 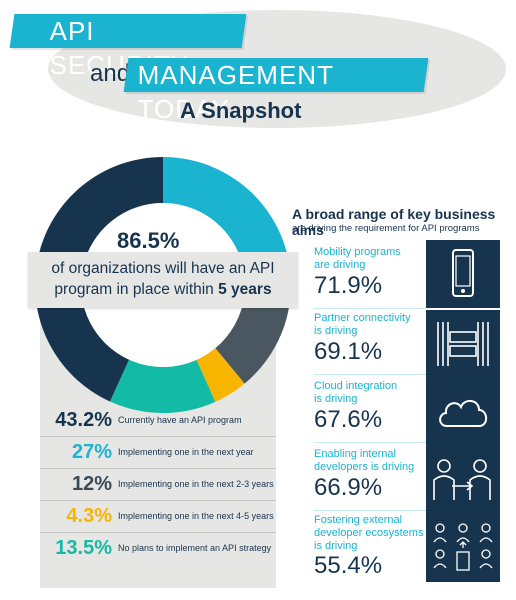 I want to click on aim-label-line: Cloud integration, so click(x=356, y=386).